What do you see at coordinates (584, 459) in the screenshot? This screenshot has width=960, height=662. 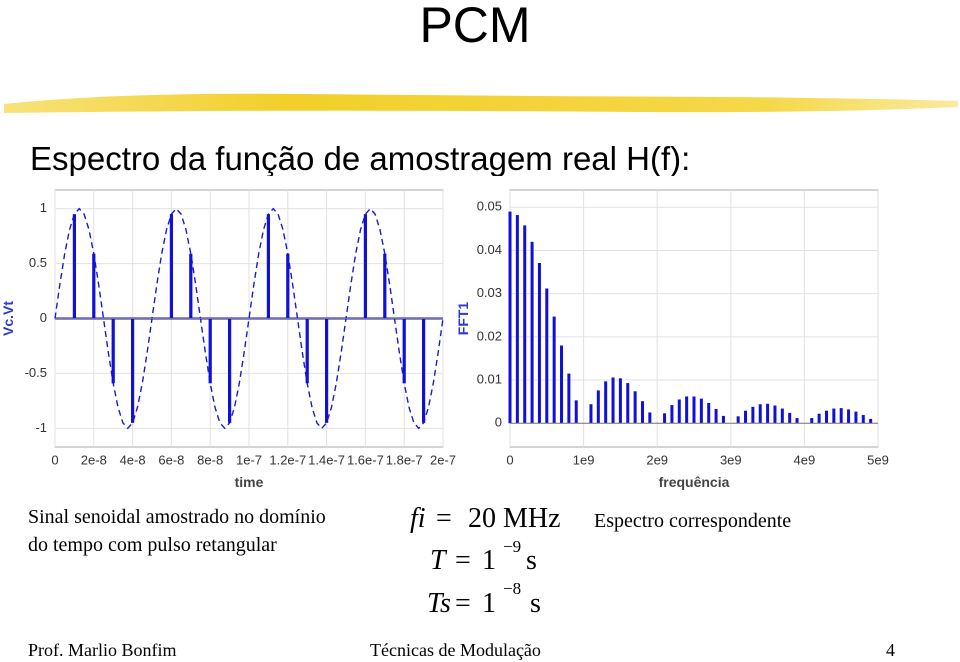 I see `x-tick-label: 1e9` at bounding box center [584, 459].